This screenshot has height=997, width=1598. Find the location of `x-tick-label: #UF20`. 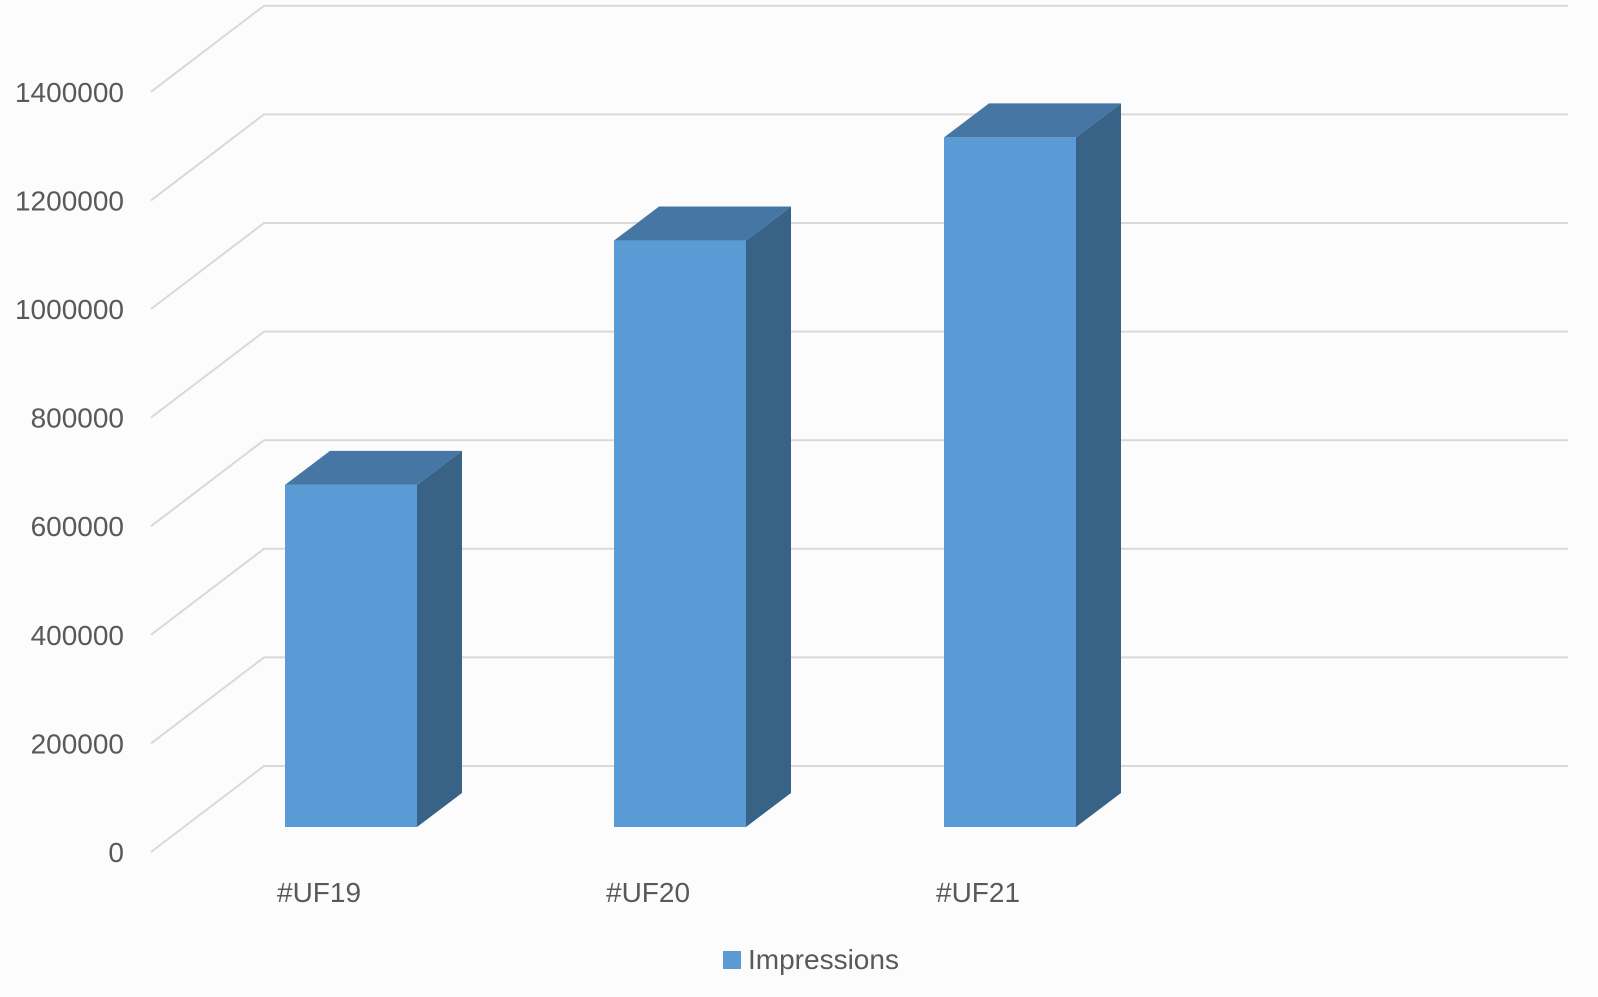

x-tick-label: #UF20 is located at coordinates (648, 892).